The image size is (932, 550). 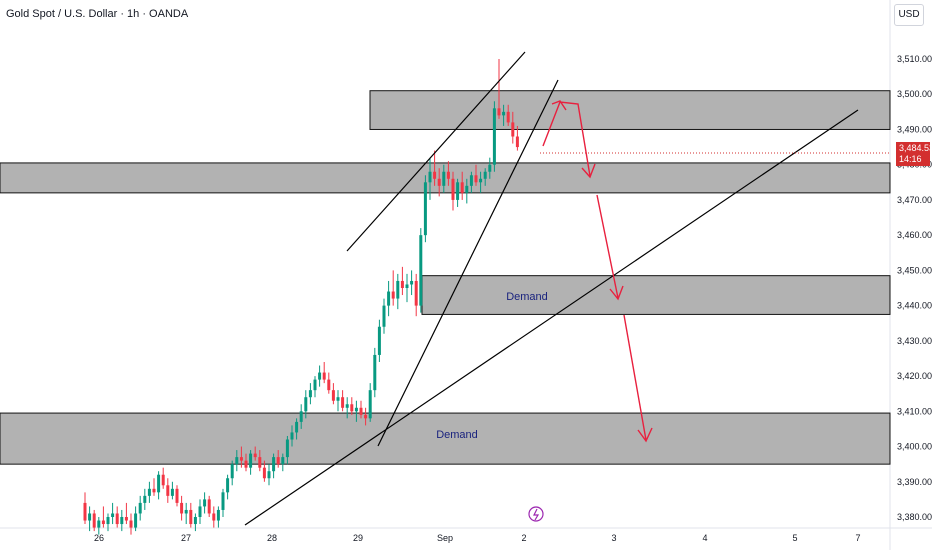 What do you see at coordinates (436, 151) in the screenshot?
I see `channel-upper-line` at bounding box center [436, 151].